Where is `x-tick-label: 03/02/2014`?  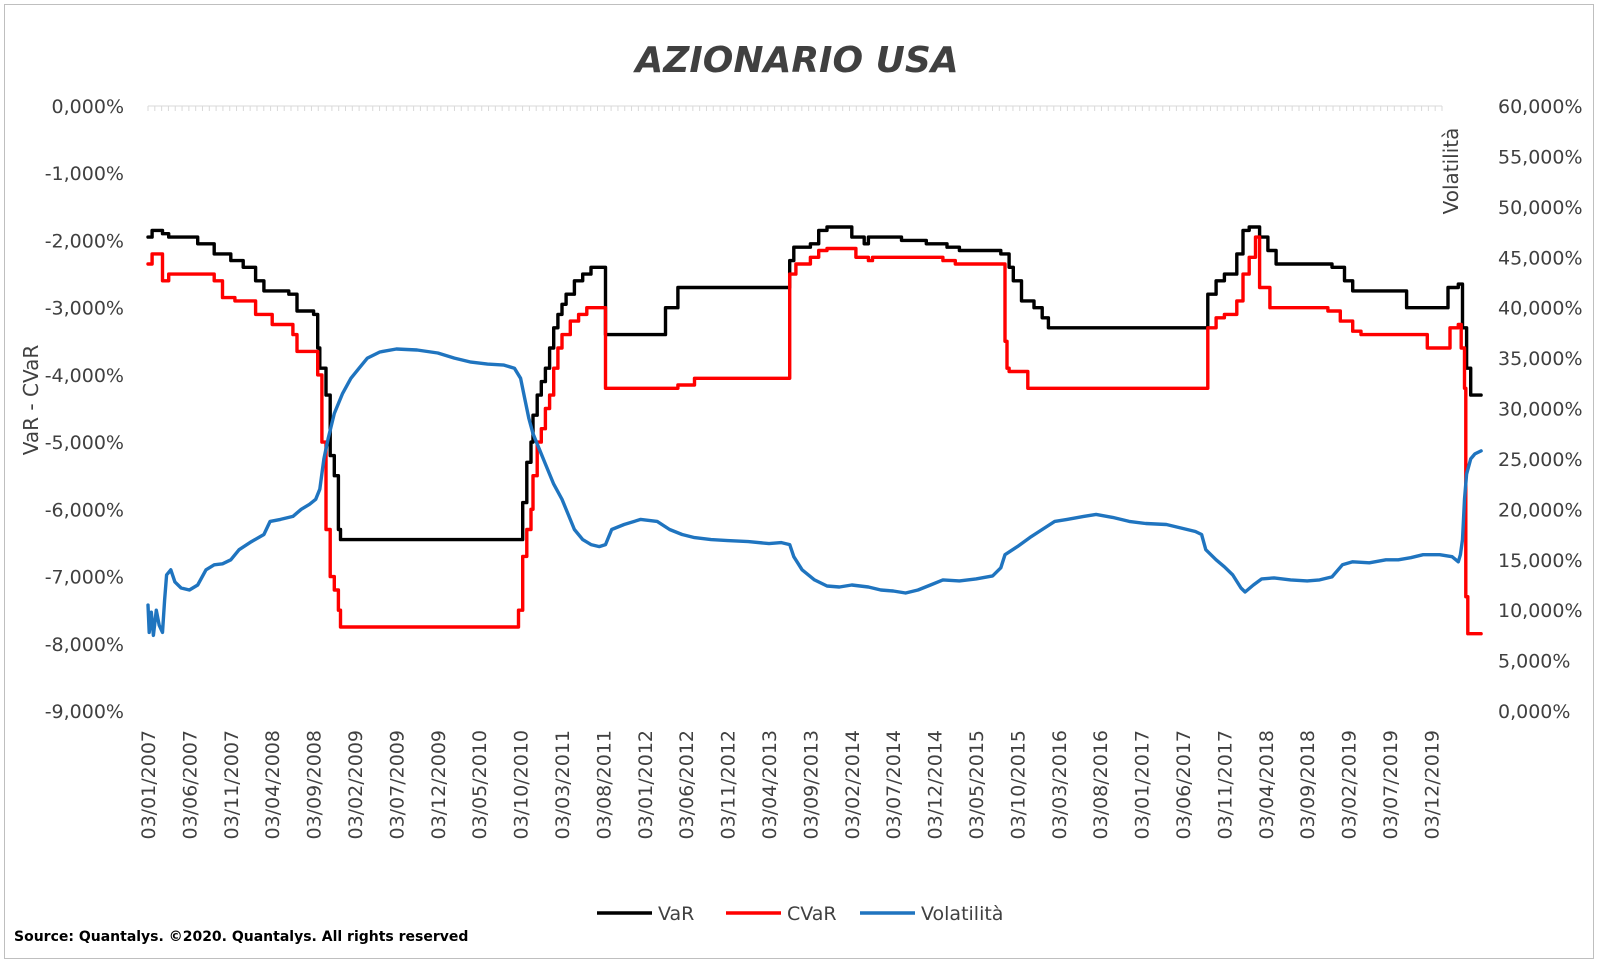
x-tick-label: 03/02/2014 is located at coordinates (853, 785).